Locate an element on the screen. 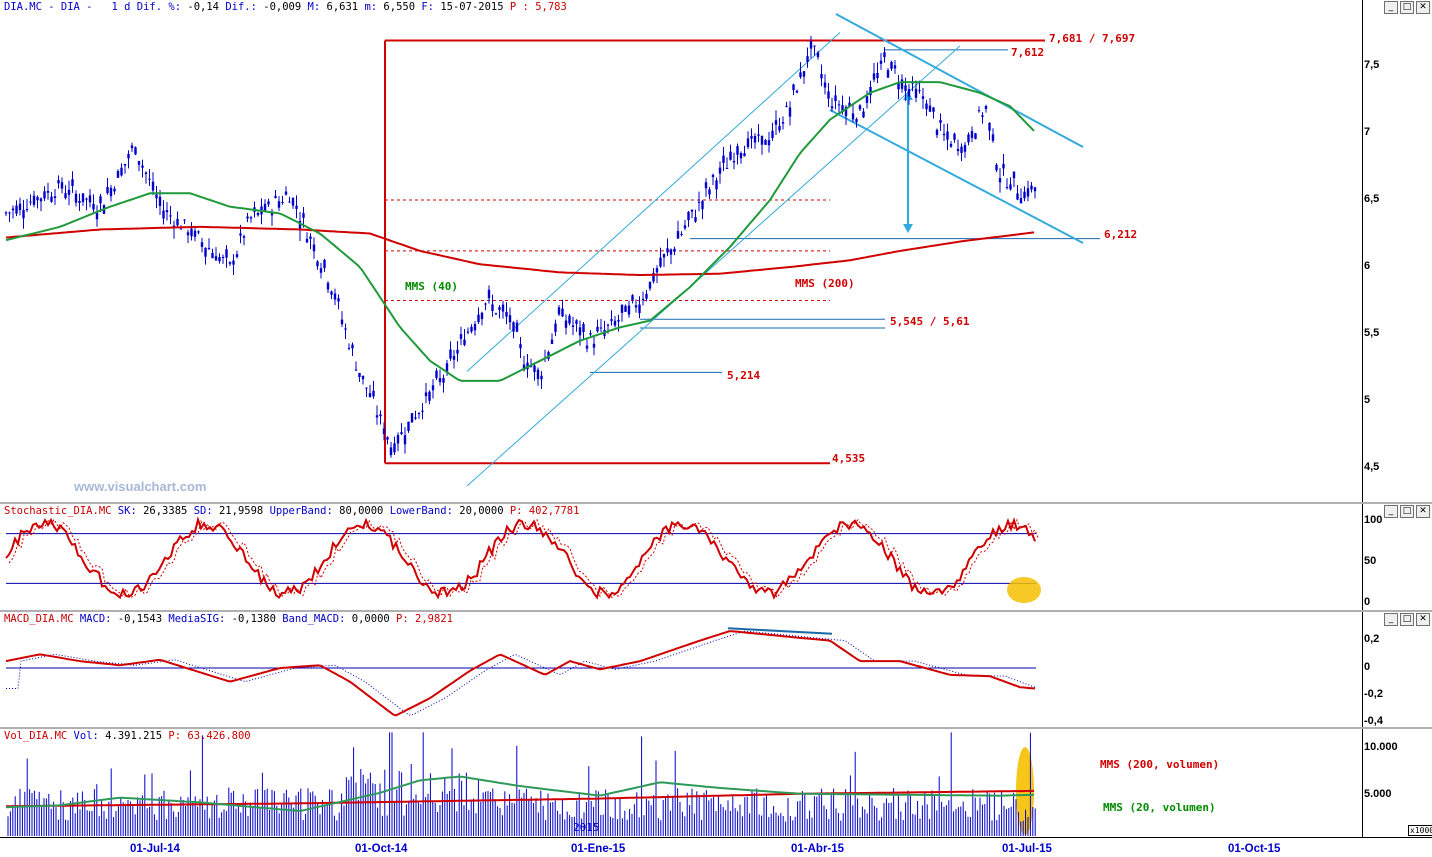 This screenshot has height=857, width=1432. volume-plot is located at coordinates (716, 783).